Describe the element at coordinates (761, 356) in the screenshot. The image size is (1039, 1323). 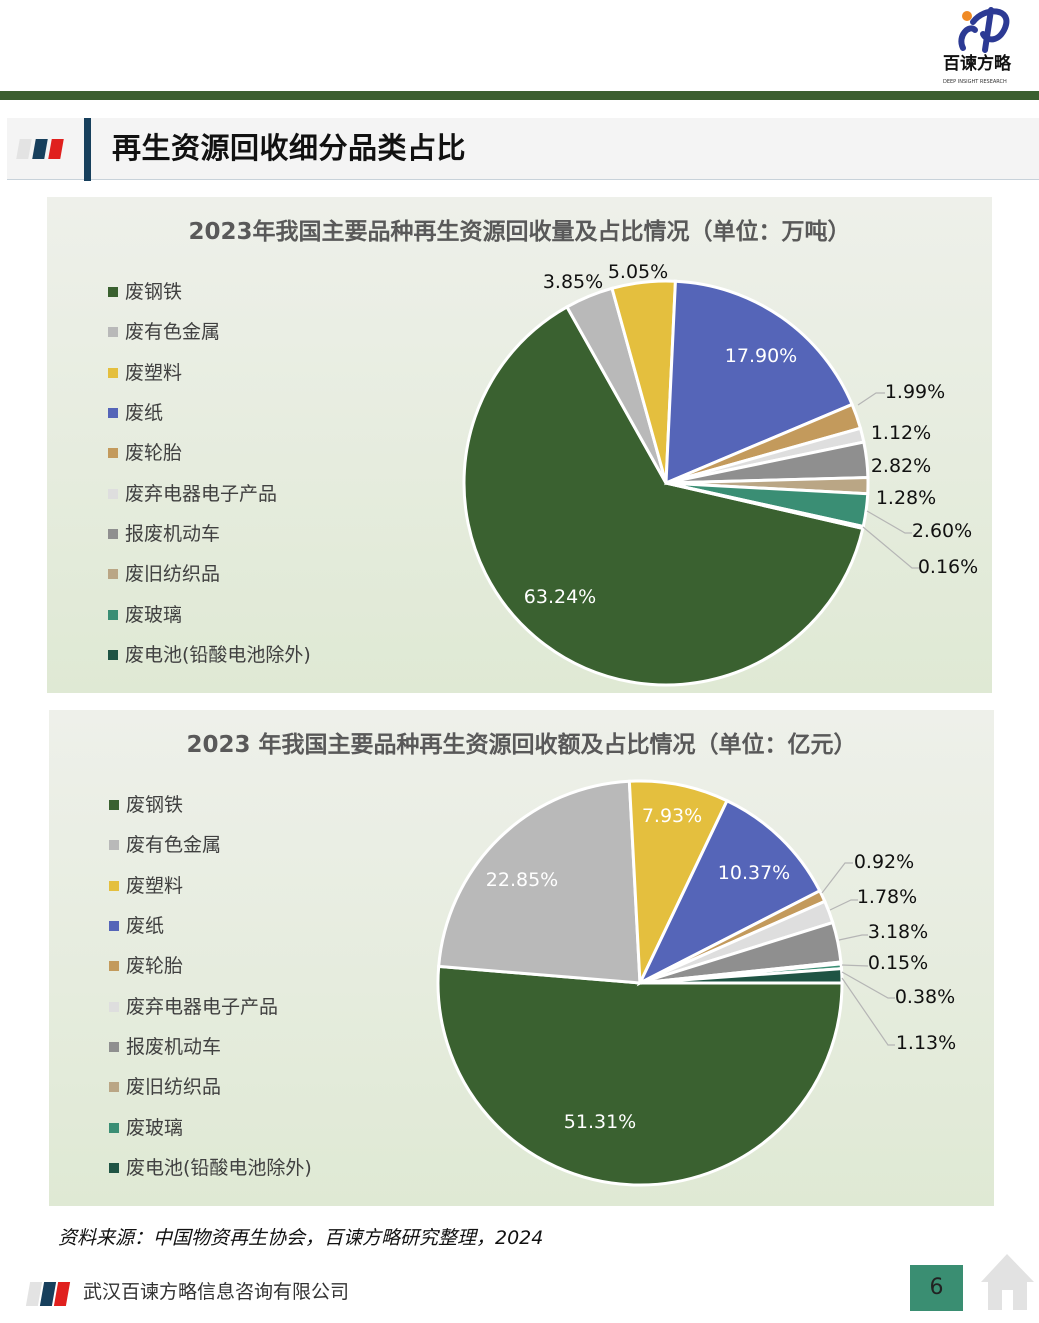
I see `data-label: 17.90%` at that location.